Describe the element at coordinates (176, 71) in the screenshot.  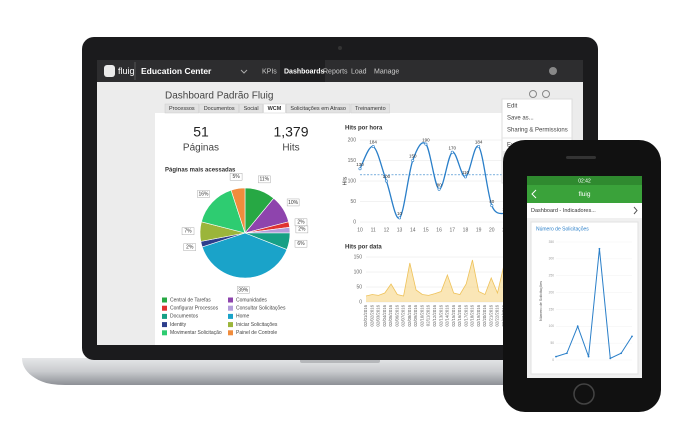
I see `workspace: Education Center` at that location.